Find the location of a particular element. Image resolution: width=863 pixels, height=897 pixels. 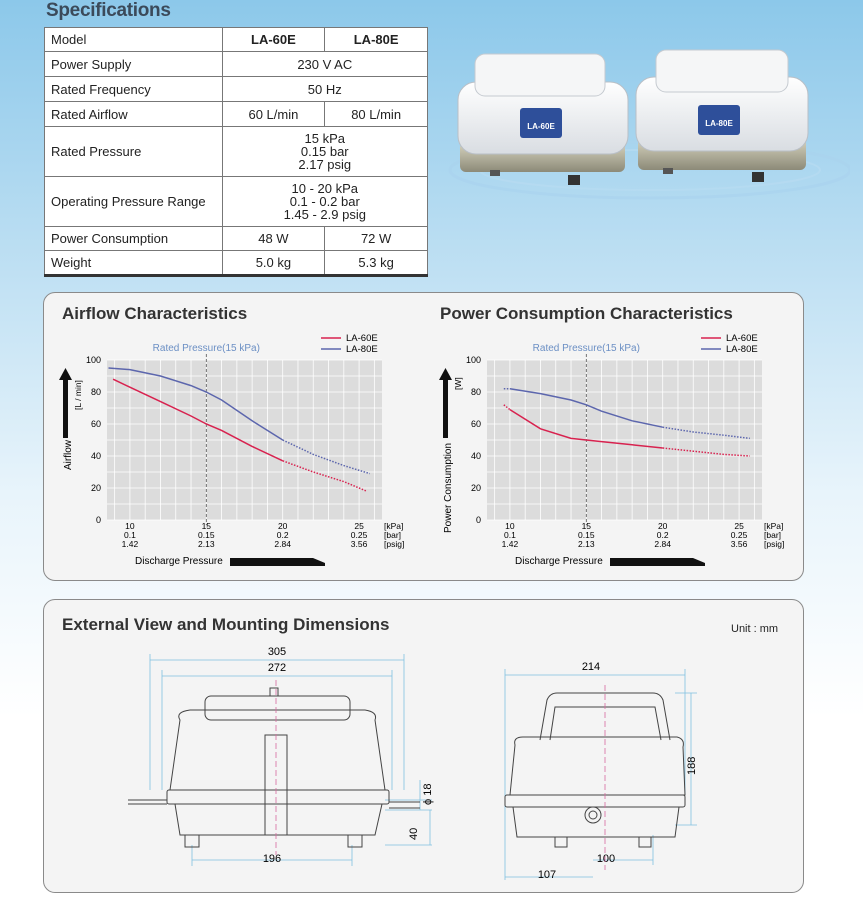

spec-label: Rated Airflow is located at coordinates (133, 114).